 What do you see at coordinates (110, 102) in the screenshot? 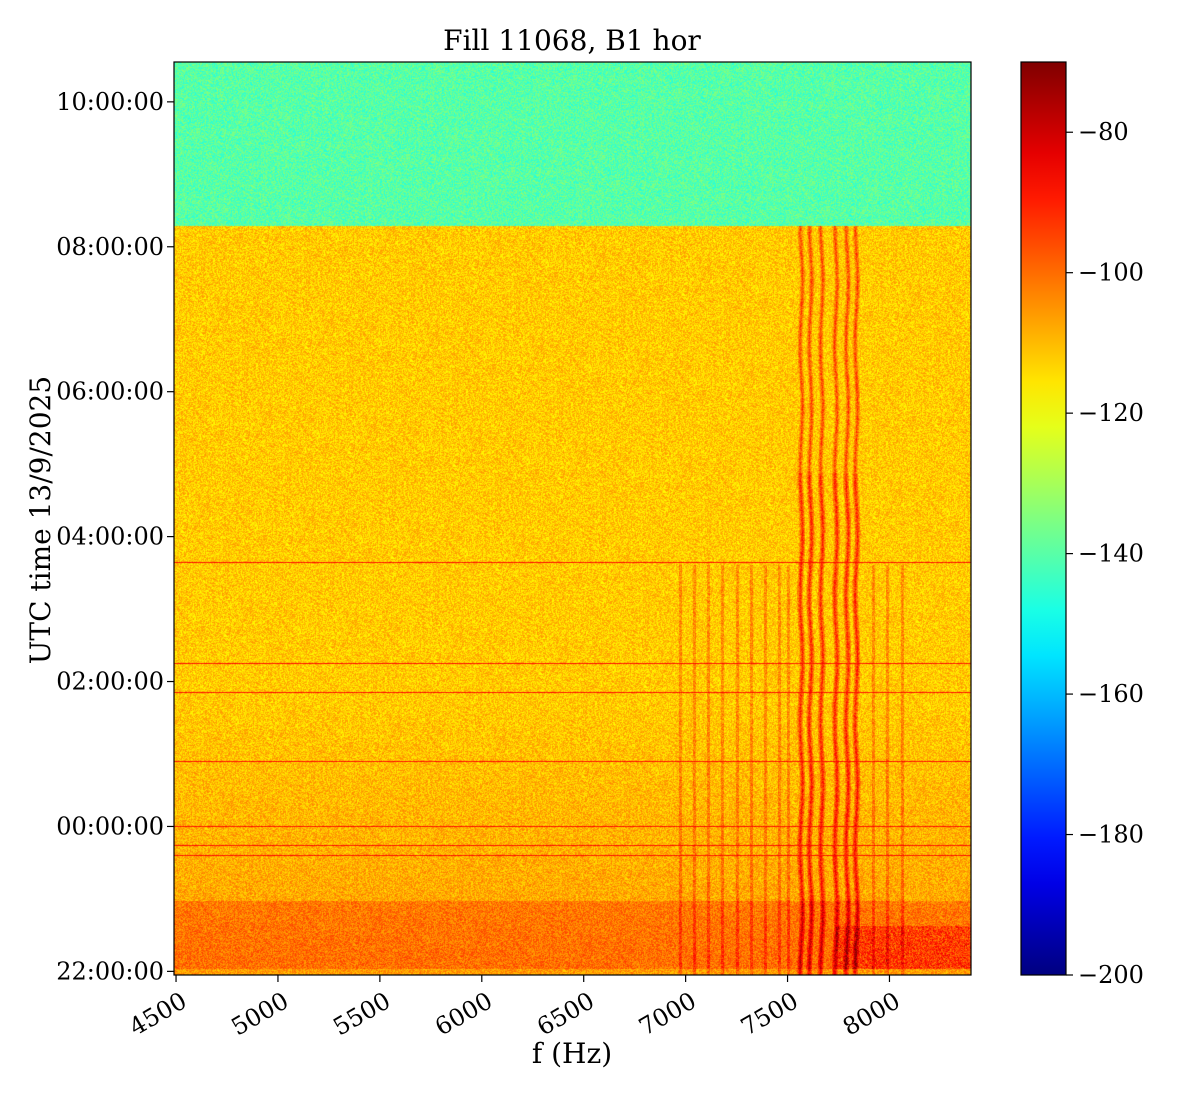
I see `y-tick-label: 10:00:00` at bounding box center [110, 102].